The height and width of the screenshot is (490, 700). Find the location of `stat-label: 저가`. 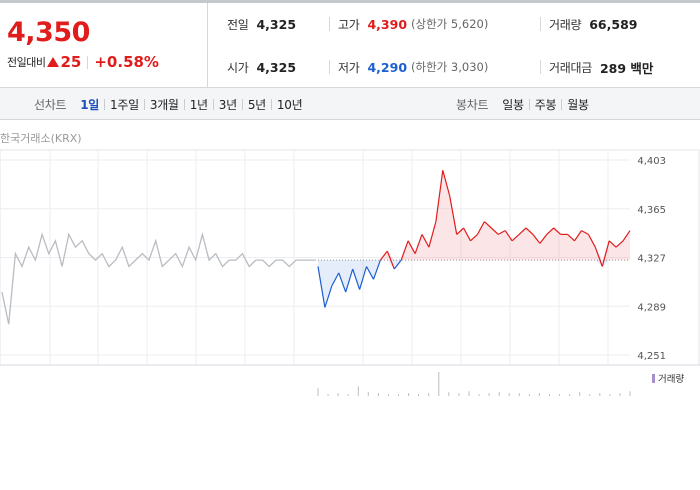

stat-label: 저가 is located at coordinates (349, 67).